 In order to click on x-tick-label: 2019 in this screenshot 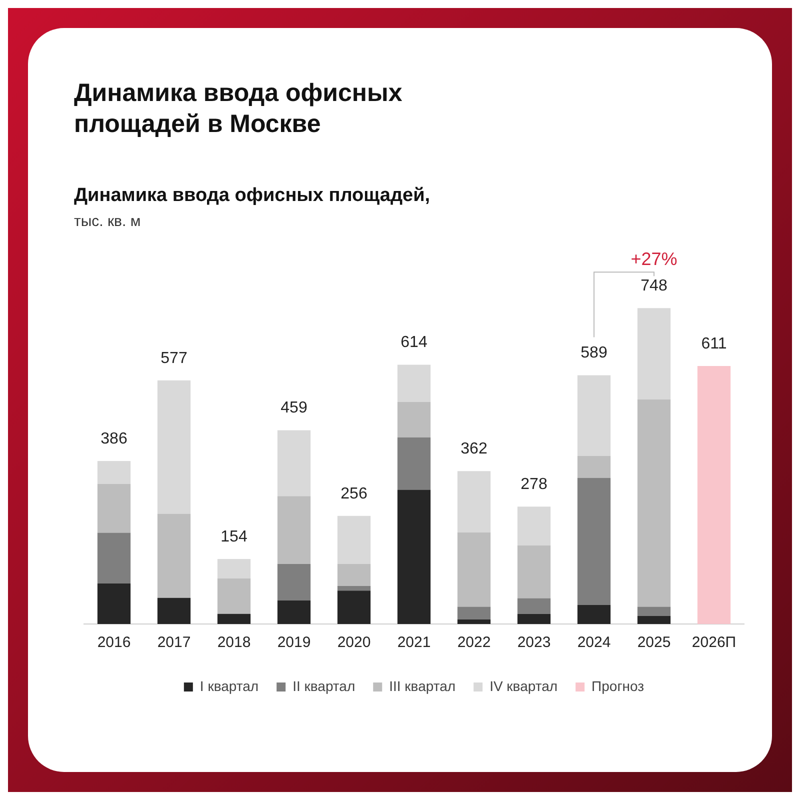, I will do `click(294, 642)`.